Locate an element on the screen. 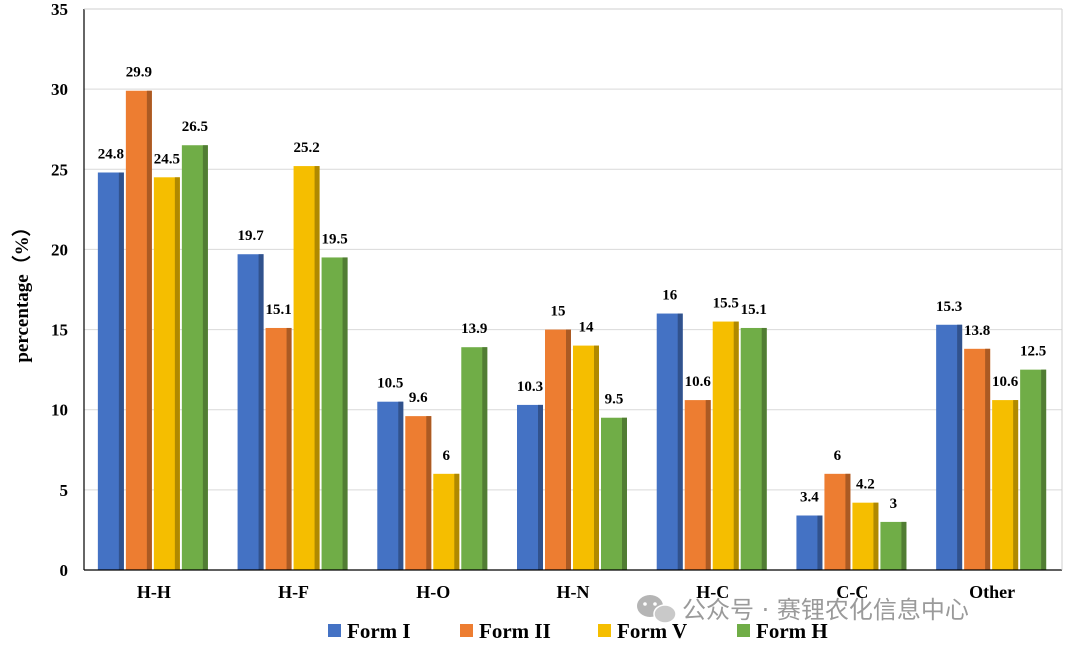  data-label: 9.6 is located at coordinates (418, 398).